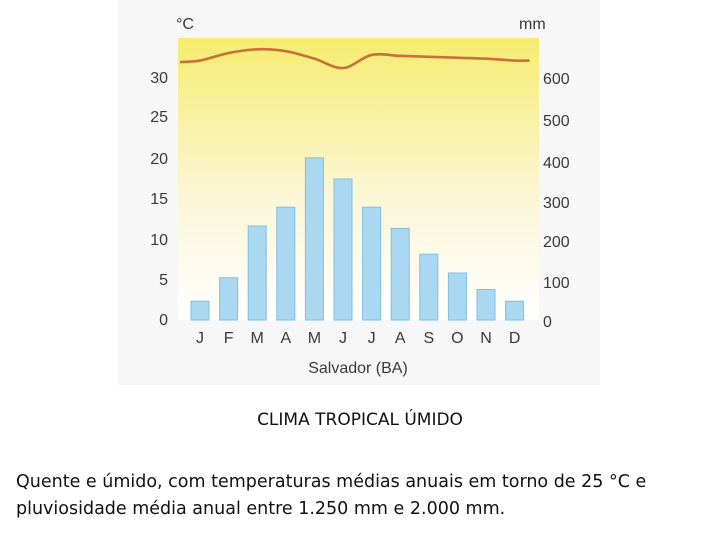  What do you see at coordinates (547, 322) in the screenshot?
I see `right-tick-label: 0` at bounding box center [547, 322].